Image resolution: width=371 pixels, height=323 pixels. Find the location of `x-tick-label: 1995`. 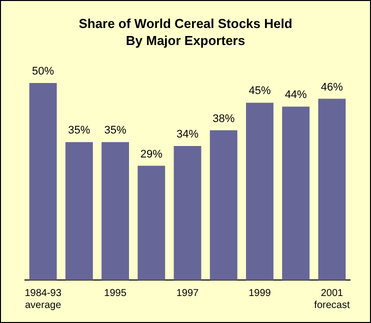

x-tick-label: 1995 is located at coordinates (115, 293).